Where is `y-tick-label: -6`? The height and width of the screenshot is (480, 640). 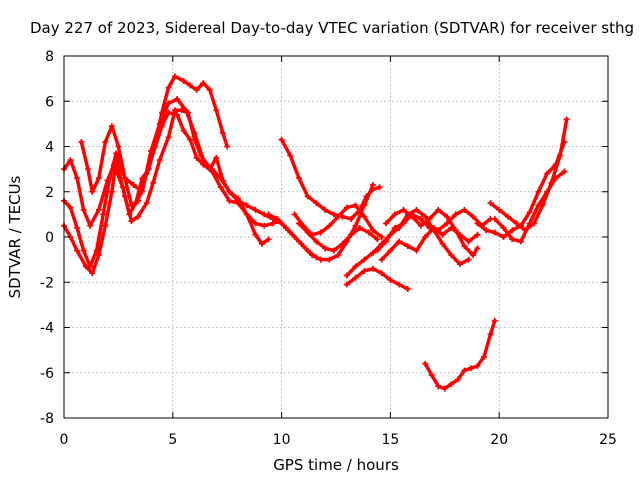 y-tick-label: -6 is located at coordinates (47, 374).